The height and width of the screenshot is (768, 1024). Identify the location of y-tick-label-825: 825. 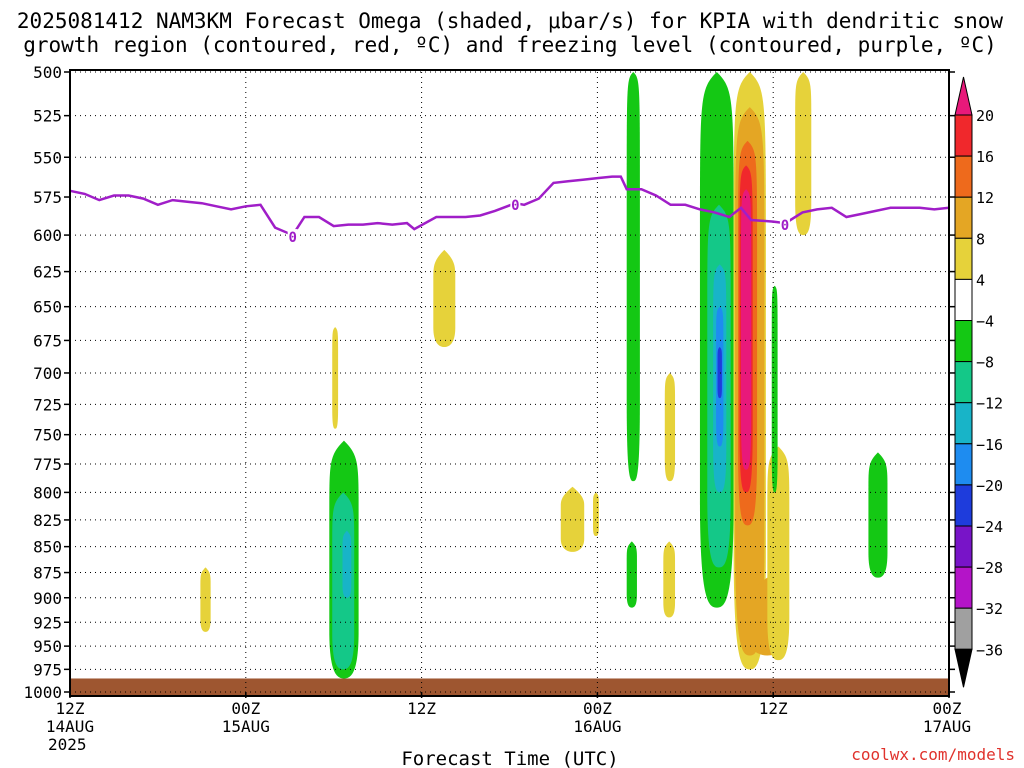
(47, 520).